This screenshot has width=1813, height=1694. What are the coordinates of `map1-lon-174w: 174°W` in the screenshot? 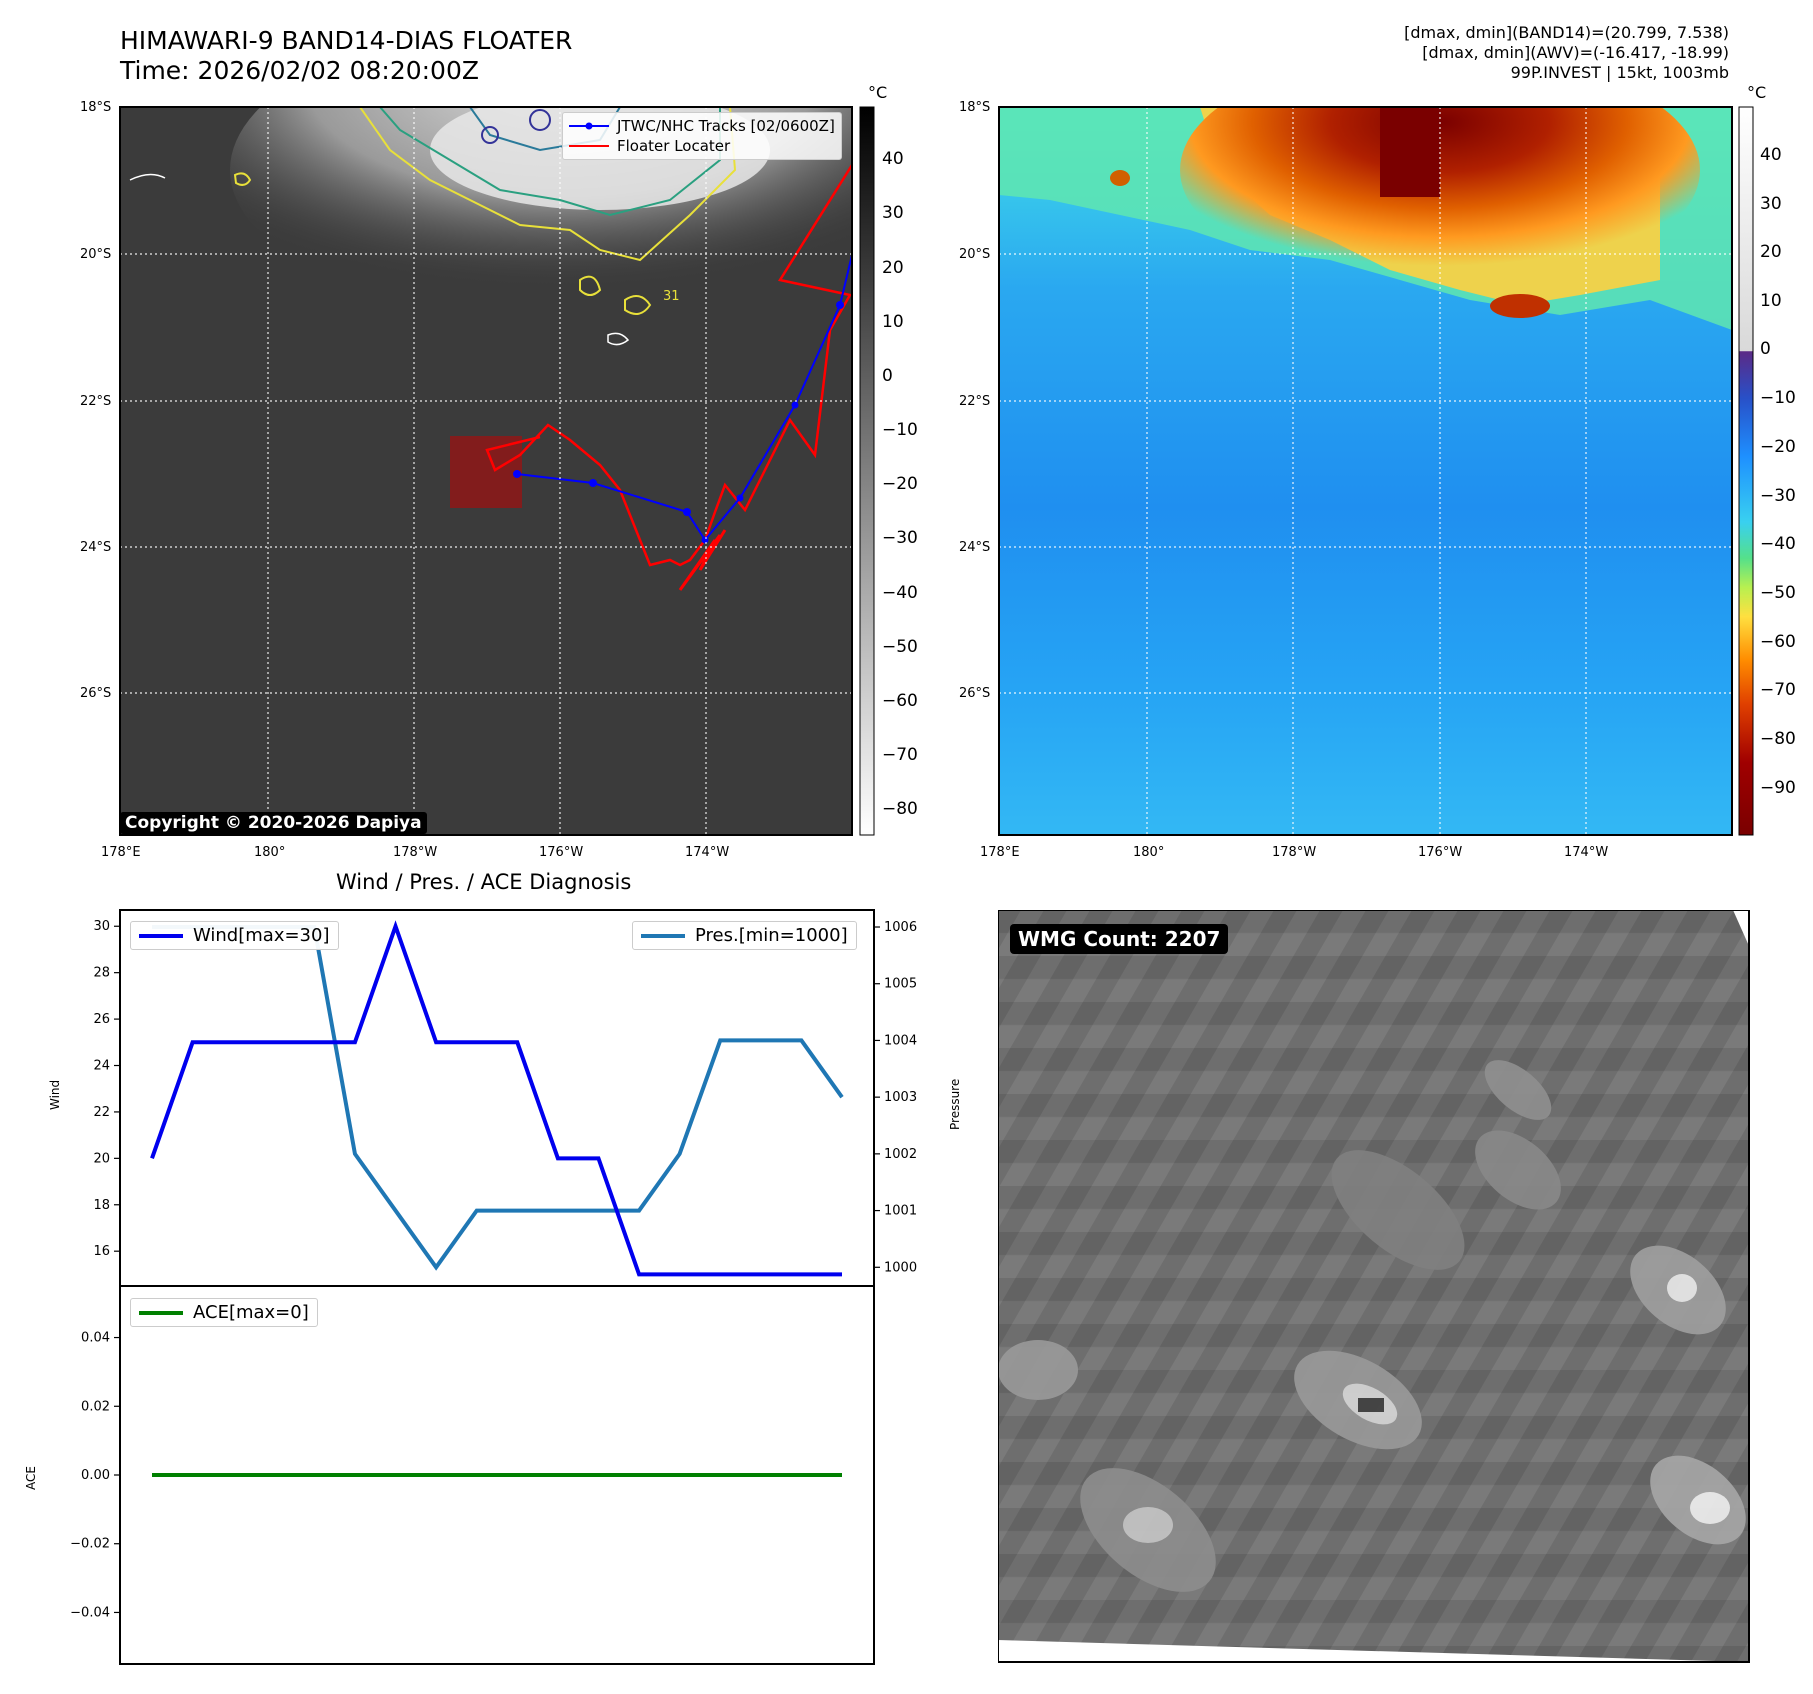 It's located at (707, 852).